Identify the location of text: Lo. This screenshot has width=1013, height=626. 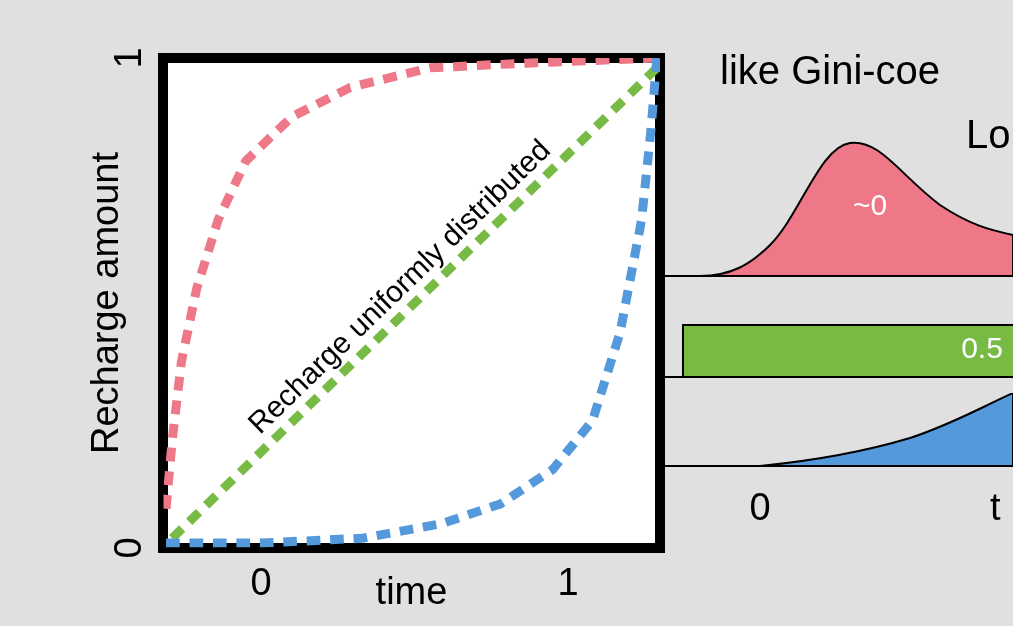
(988, 134).